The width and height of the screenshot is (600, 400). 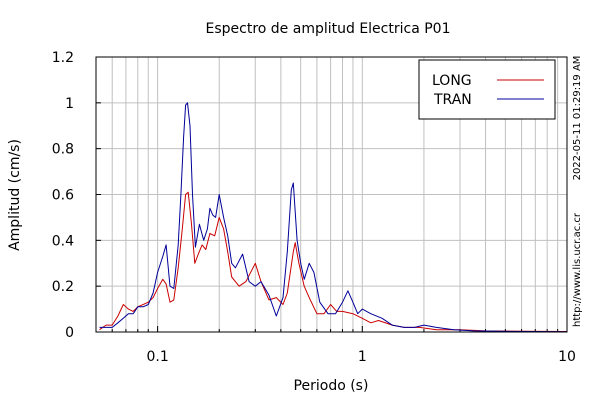 What do you see at coordinates (63, 196) in the screenshot?
I see `y-tick-label: 0.6` at bounding box center [63, 196].